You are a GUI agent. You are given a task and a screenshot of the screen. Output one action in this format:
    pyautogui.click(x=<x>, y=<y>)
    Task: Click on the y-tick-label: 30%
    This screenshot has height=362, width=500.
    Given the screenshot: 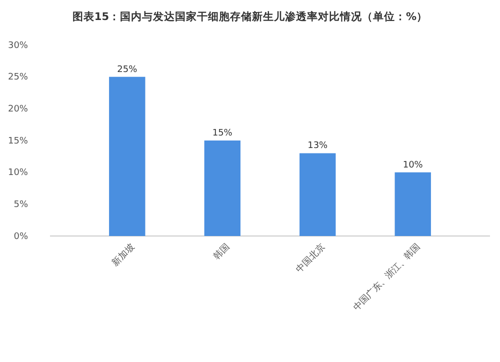 What is the action you would take?
    pyautogui.click(x=18, y=45)
    